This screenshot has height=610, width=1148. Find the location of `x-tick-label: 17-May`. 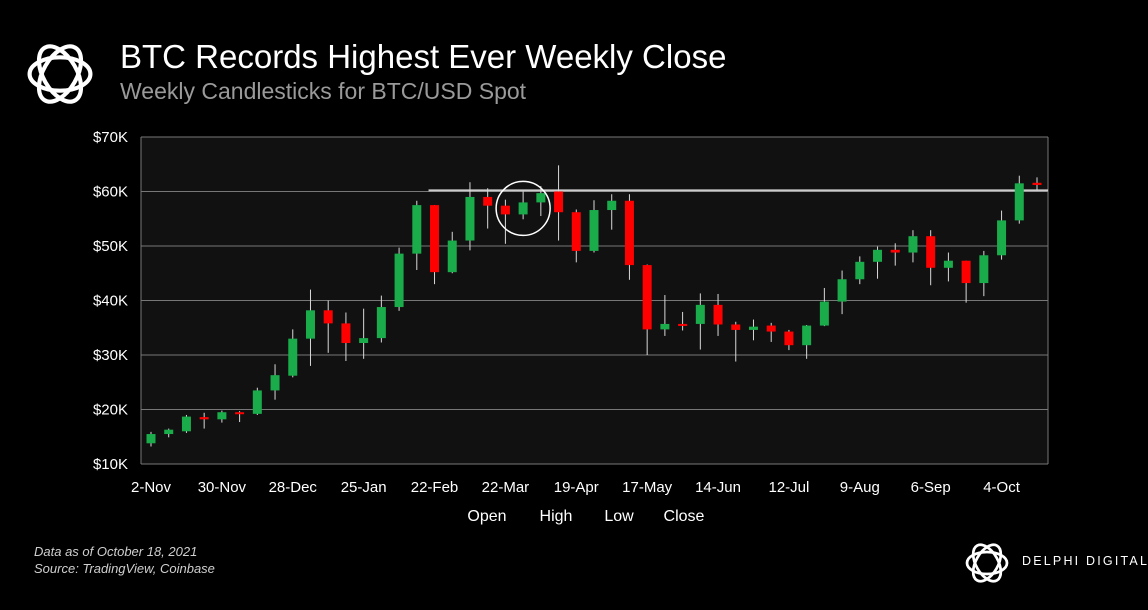

x-tick-label: 17-May is located at coordinates (647, 487).